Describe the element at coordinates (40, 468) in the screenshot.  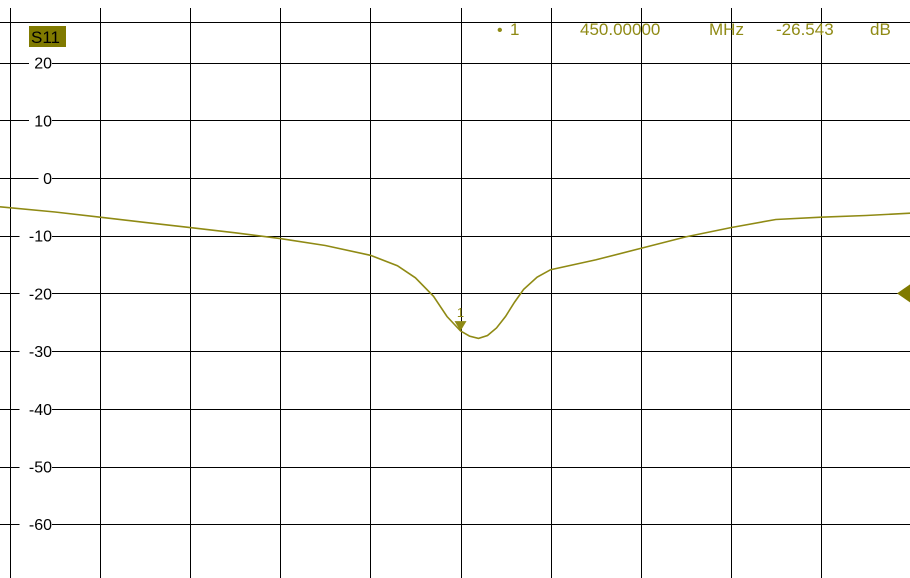
I see `y-tick-label: -50` at that location.